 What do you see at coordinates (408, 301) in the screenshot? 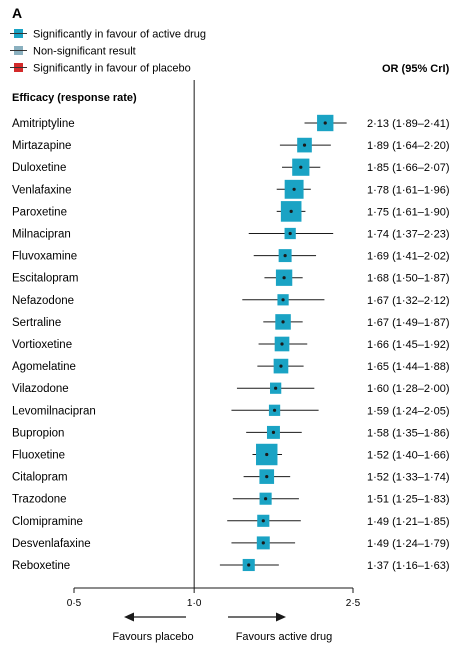
I see `or-ci-value: 1·67 (1·32–2·12)` at bounding box center [408, 301].